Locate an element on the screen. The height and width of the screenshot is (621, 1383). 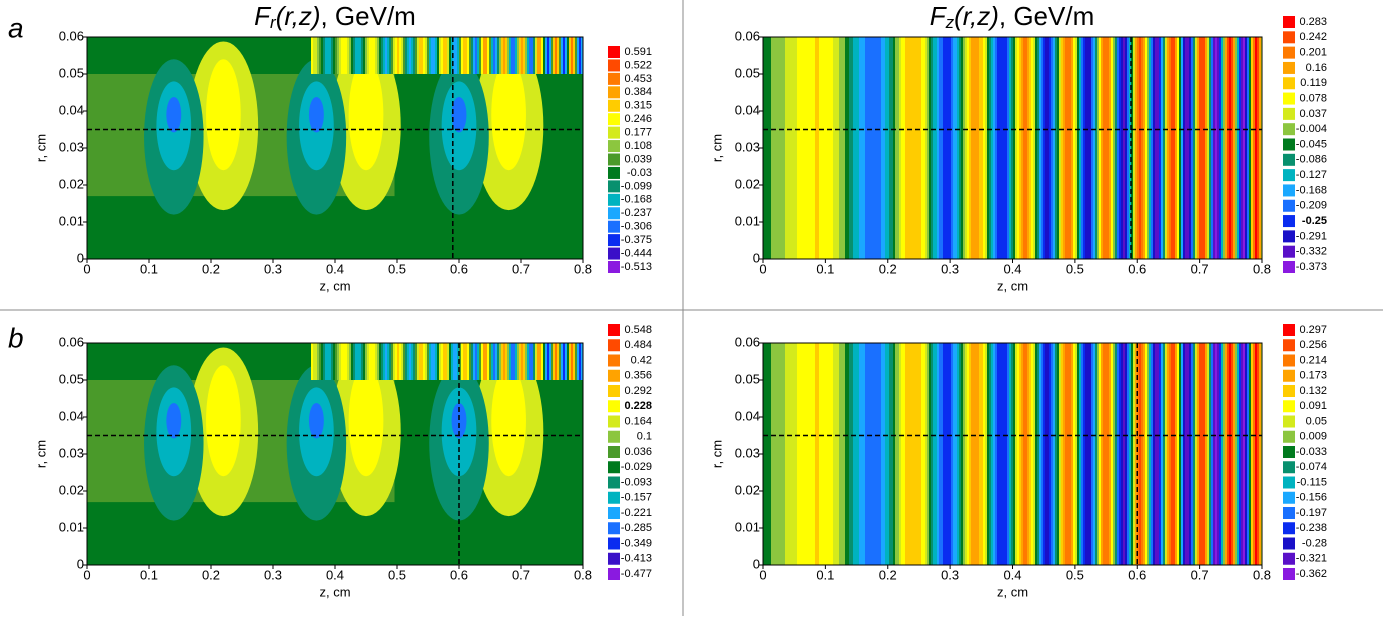
colorbar-label: 0.177 is located at coordinates (638, 133).